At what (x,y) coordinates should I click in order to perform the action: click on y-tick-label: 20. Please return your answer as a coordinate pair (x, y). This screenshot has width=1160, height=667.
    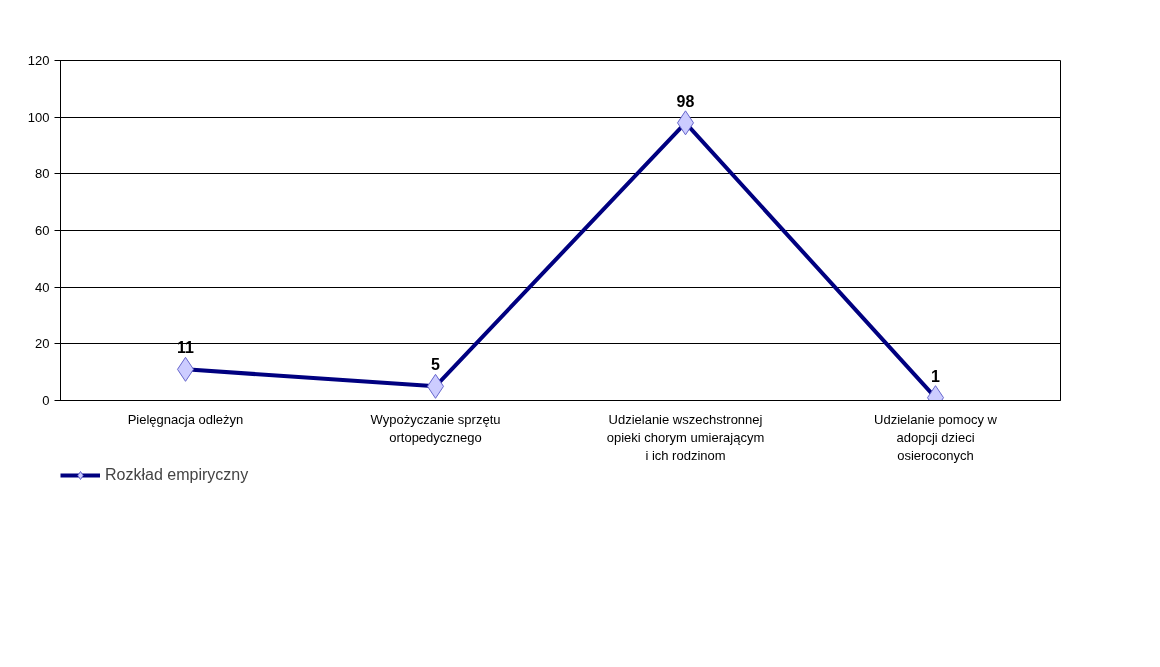
    Looking at the image, I should click on (42, 344).